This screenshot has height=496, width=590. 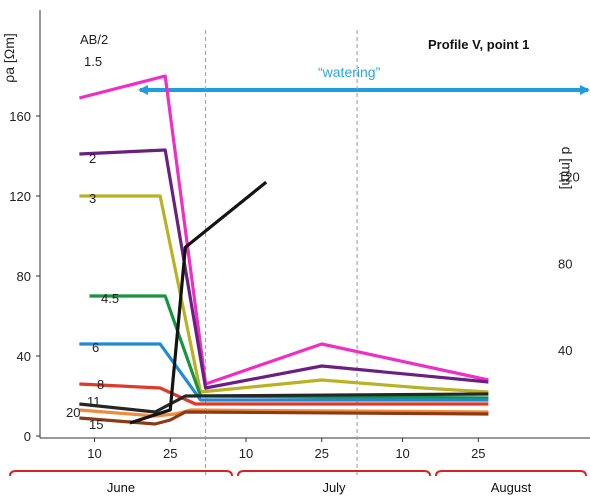 I want to click on series-label-20: 20, so click(x=73, y=412).